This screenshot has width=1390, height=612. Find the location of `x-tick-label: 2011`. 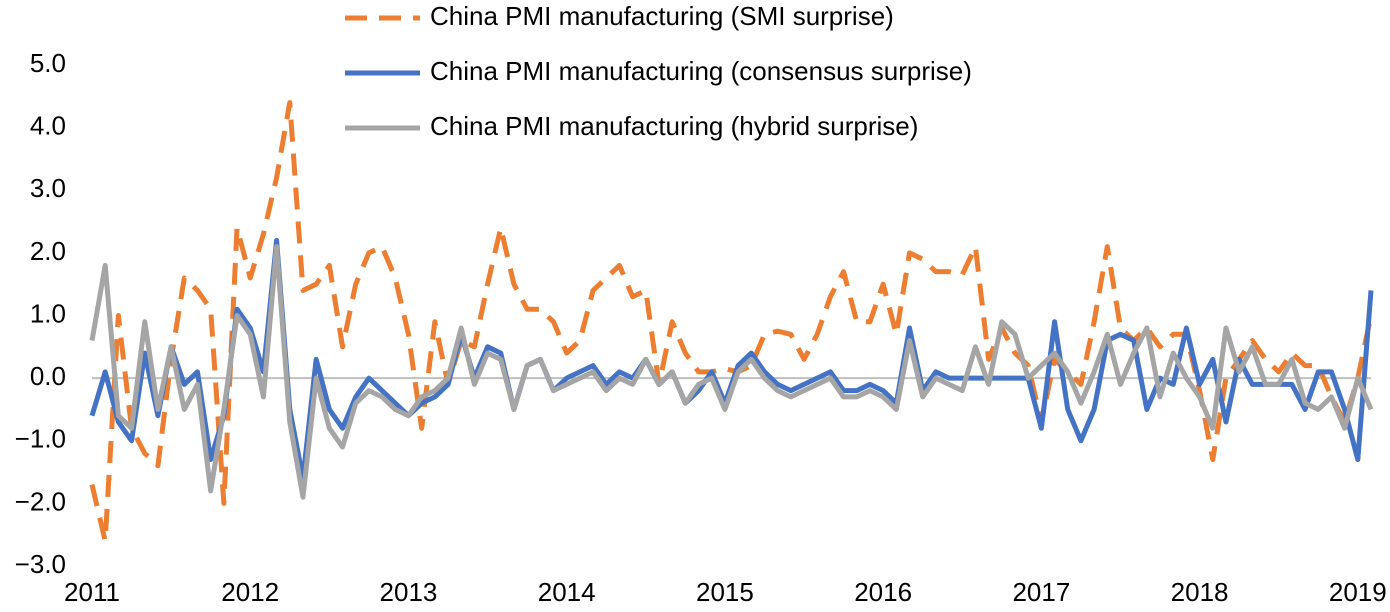

x-tick-label: 2011 is located at coordinates (92, 592).